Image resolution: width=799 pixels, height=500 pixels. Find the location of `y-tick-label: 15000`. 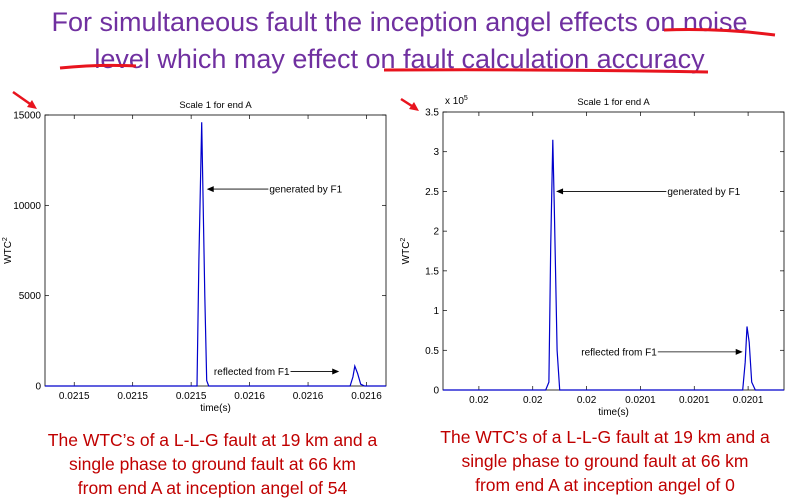

y-tick-label: 15000 is located at coordinates (27, 116).